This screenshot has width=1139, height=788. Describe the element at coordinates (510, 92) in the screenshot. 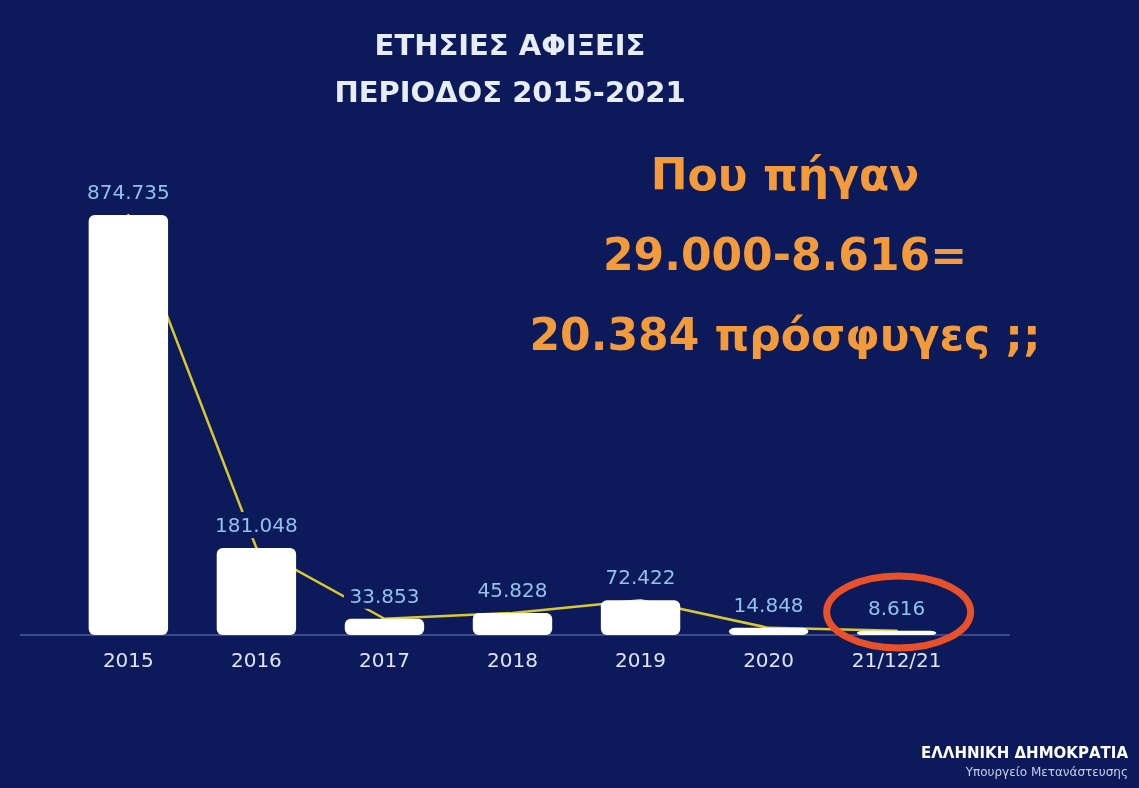

I see `chart-subtitle: ΠΕΡΙΟΔΟΣ 2015-2021` at that location.